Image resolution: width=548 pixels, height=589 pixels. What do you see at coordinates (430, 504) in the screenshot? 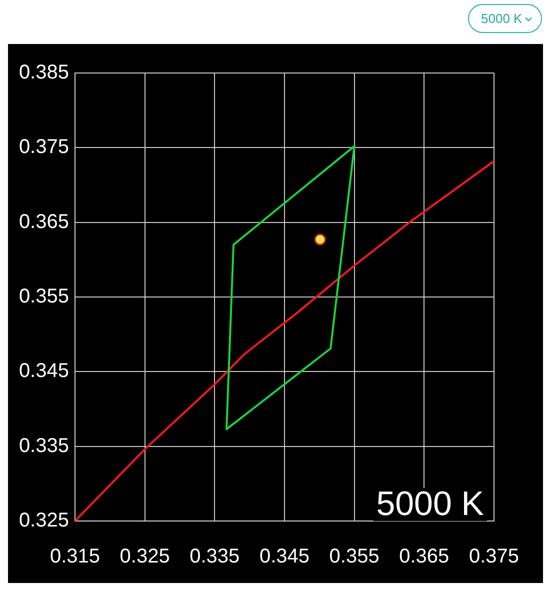
I see `annotation: 5000 K` at bounding box center [430, 504].